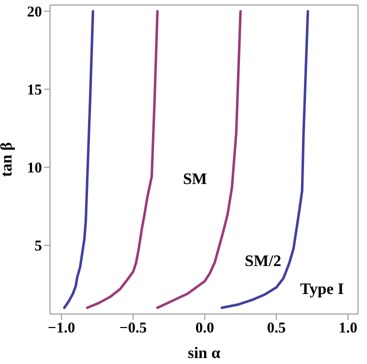 The height and width of the screenshot is (364, 367). What do you see at coordinates (204, 353) in the screenshot?
I see `x-axis-title: sin α` at bounding box center [204, 353].